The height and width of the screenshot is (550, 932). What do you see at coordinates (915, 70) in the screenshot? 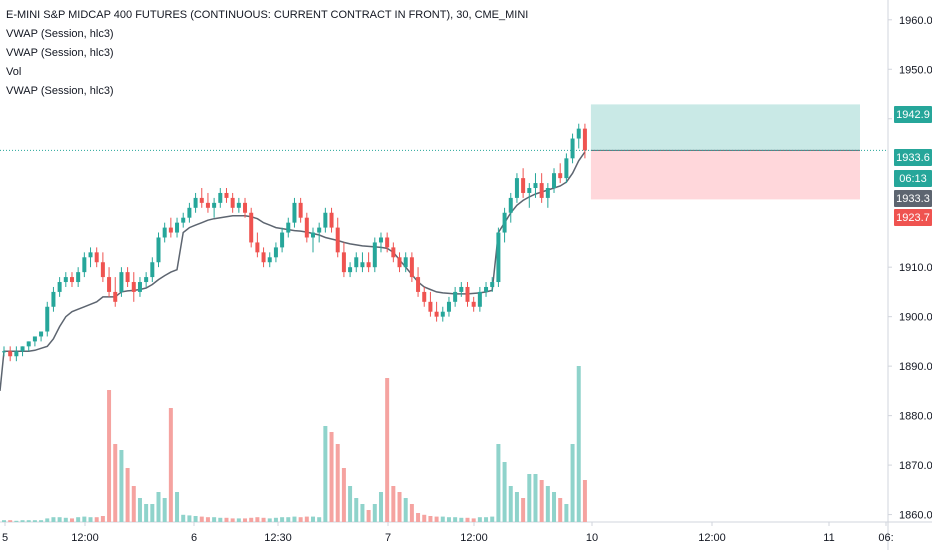
I see `y-tick-label: 1950.0` at bounding box center [915, 70].